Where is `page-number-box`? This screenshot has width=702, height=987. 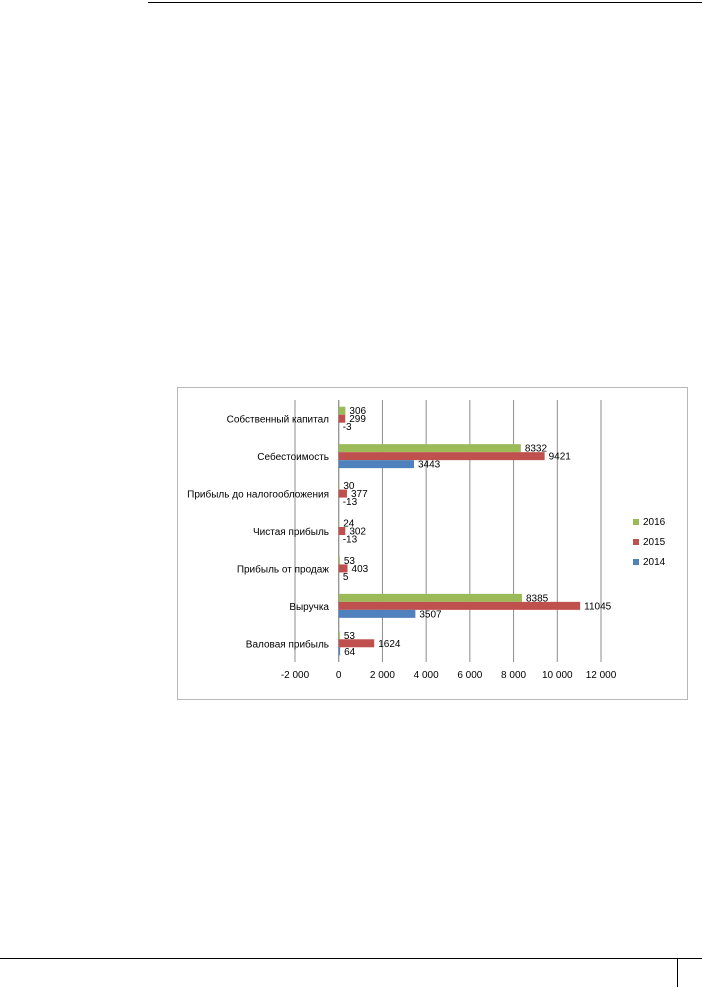
page-number-box is located at coordinates (689, 972).